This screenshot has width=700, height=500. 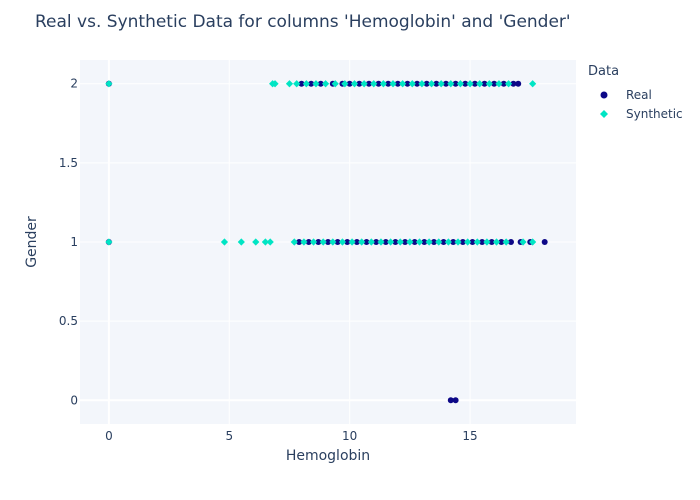 I want to click on legend-item-real: Real, so click(x=635, y=94).